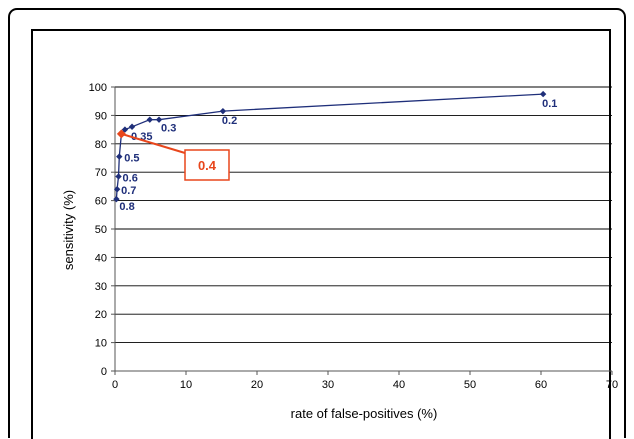 Image resolution: width=634 pixels, height=439 pixels. I want to click on x-tick-label: 30, so click(328, 385).